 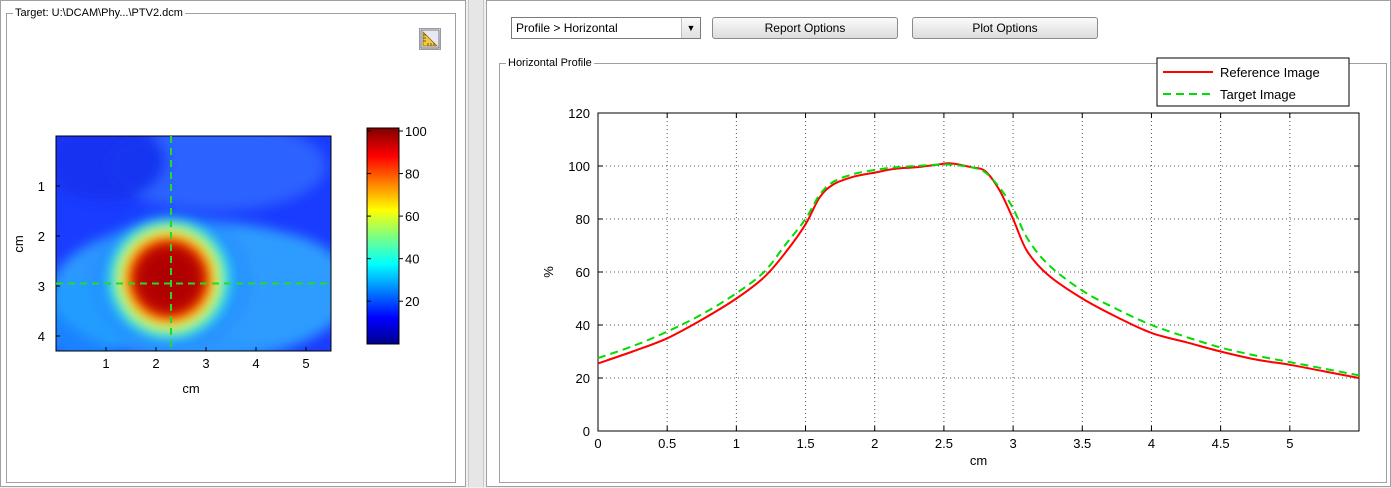 I want to click on x-tick-label: 4.5, so click(x=1221, y=443).